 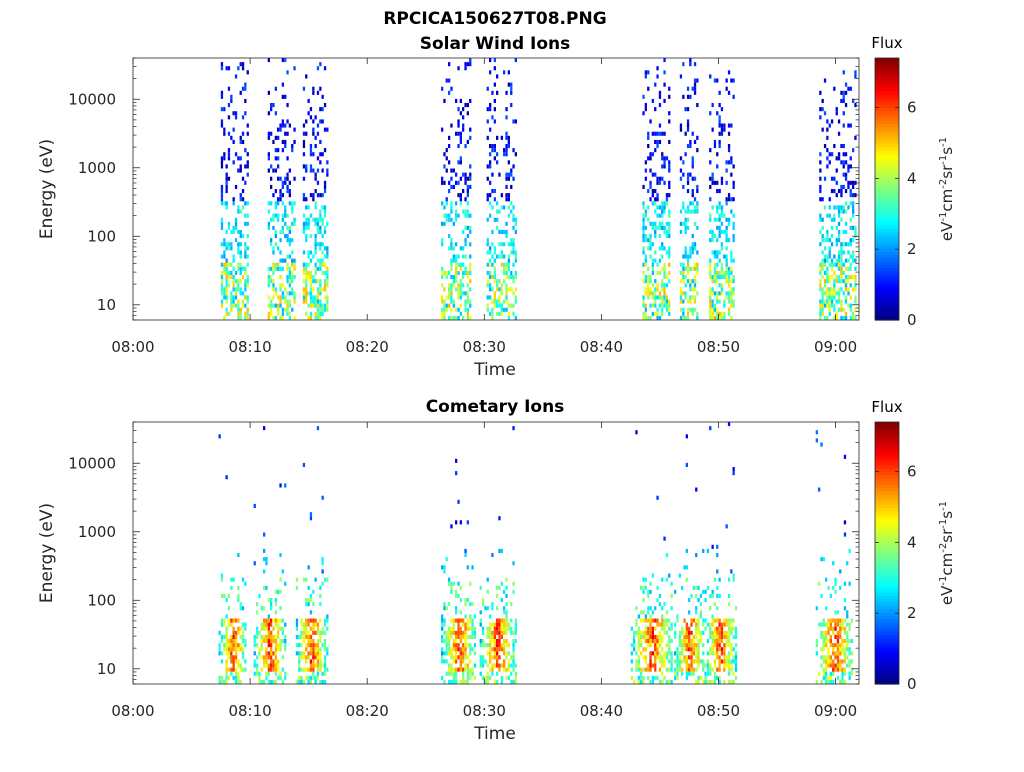 I want to click on x-tick-label: 08:30, so click(x=484, y=347).